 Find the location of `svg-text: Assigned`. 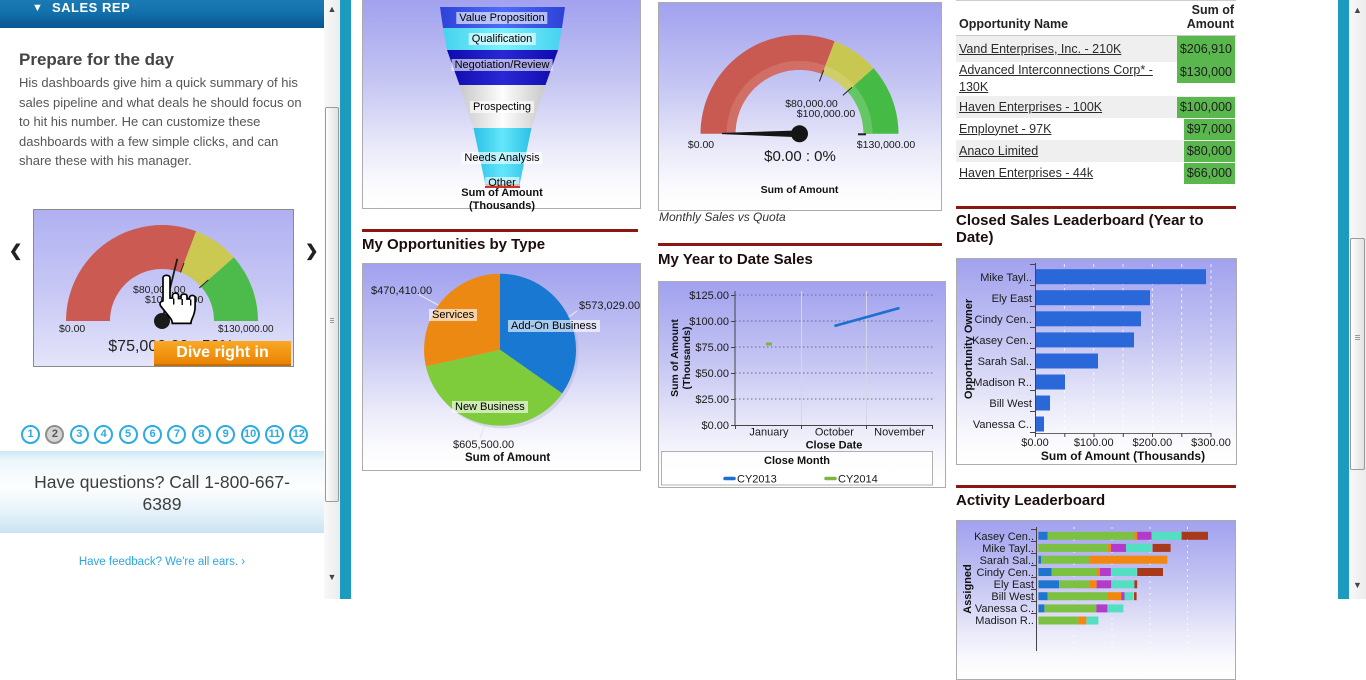

svg-text: Assigned is located at coordinates (968, 589).